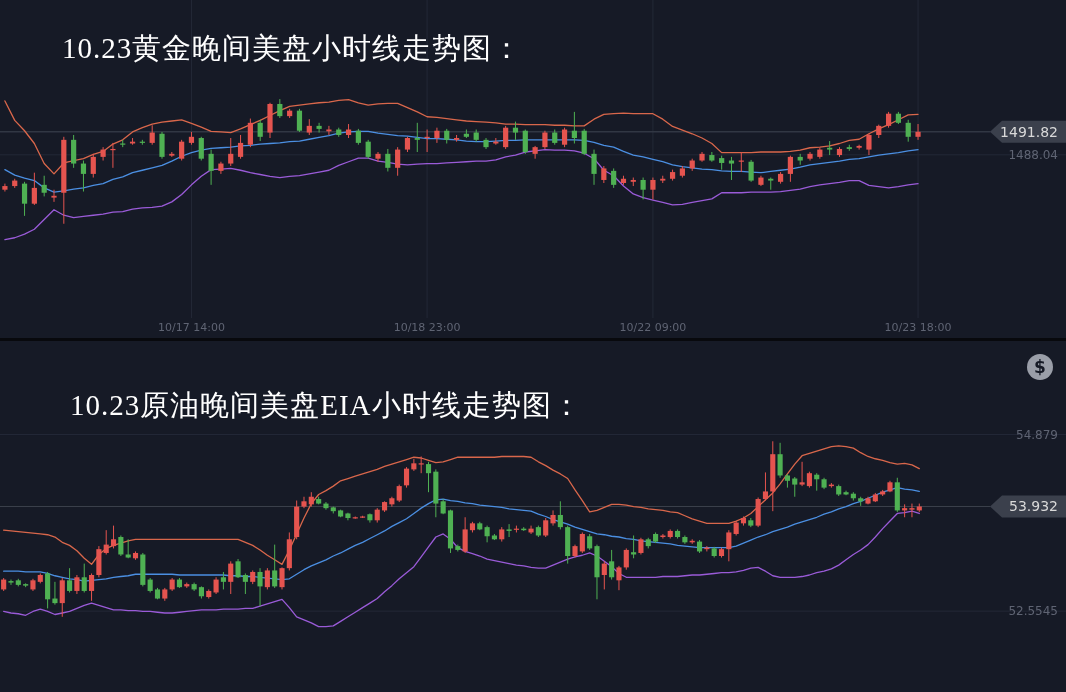 The height and width of the screenshot is (692, 1066). Describe the element at coordinates (1037, 434) in the screenshot. I see `y-tick-label: 54.879` at that location.